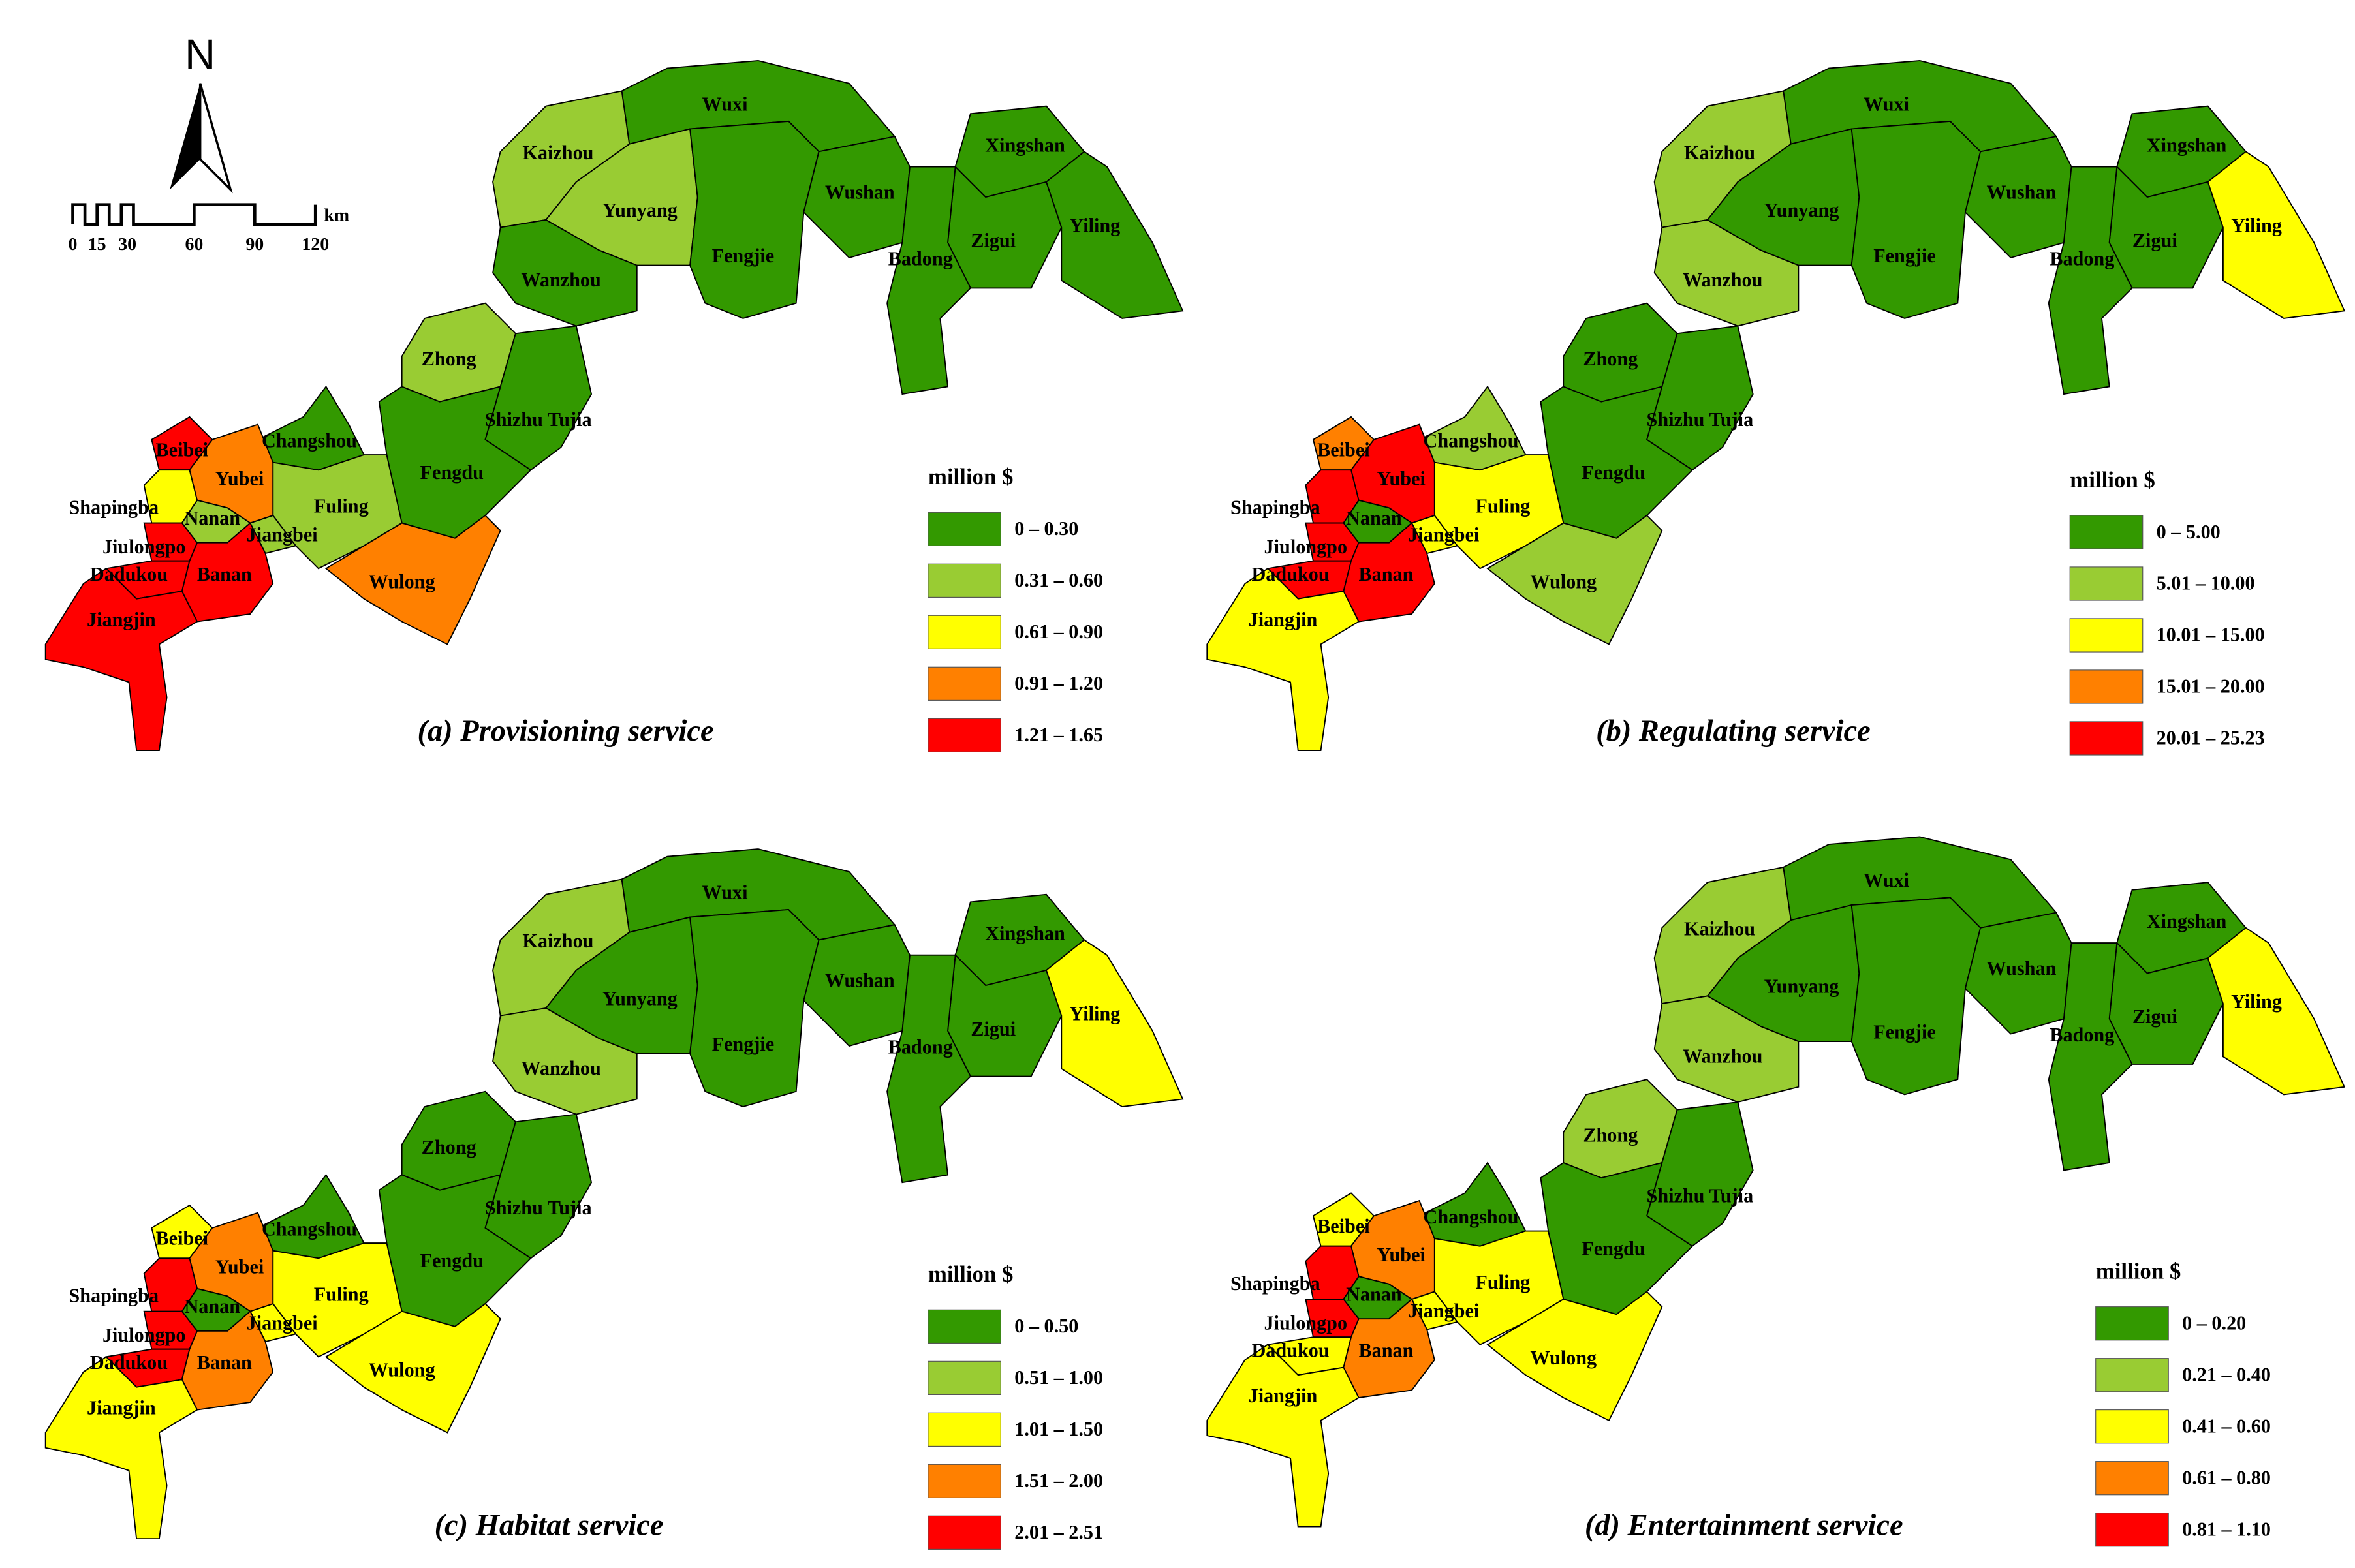 The width and height of the screenshot is (2355, 1568). Describe the element at coordinates (565, 731) in the screenshot. I see `panel-title: (a) Provisioning service` at that location.